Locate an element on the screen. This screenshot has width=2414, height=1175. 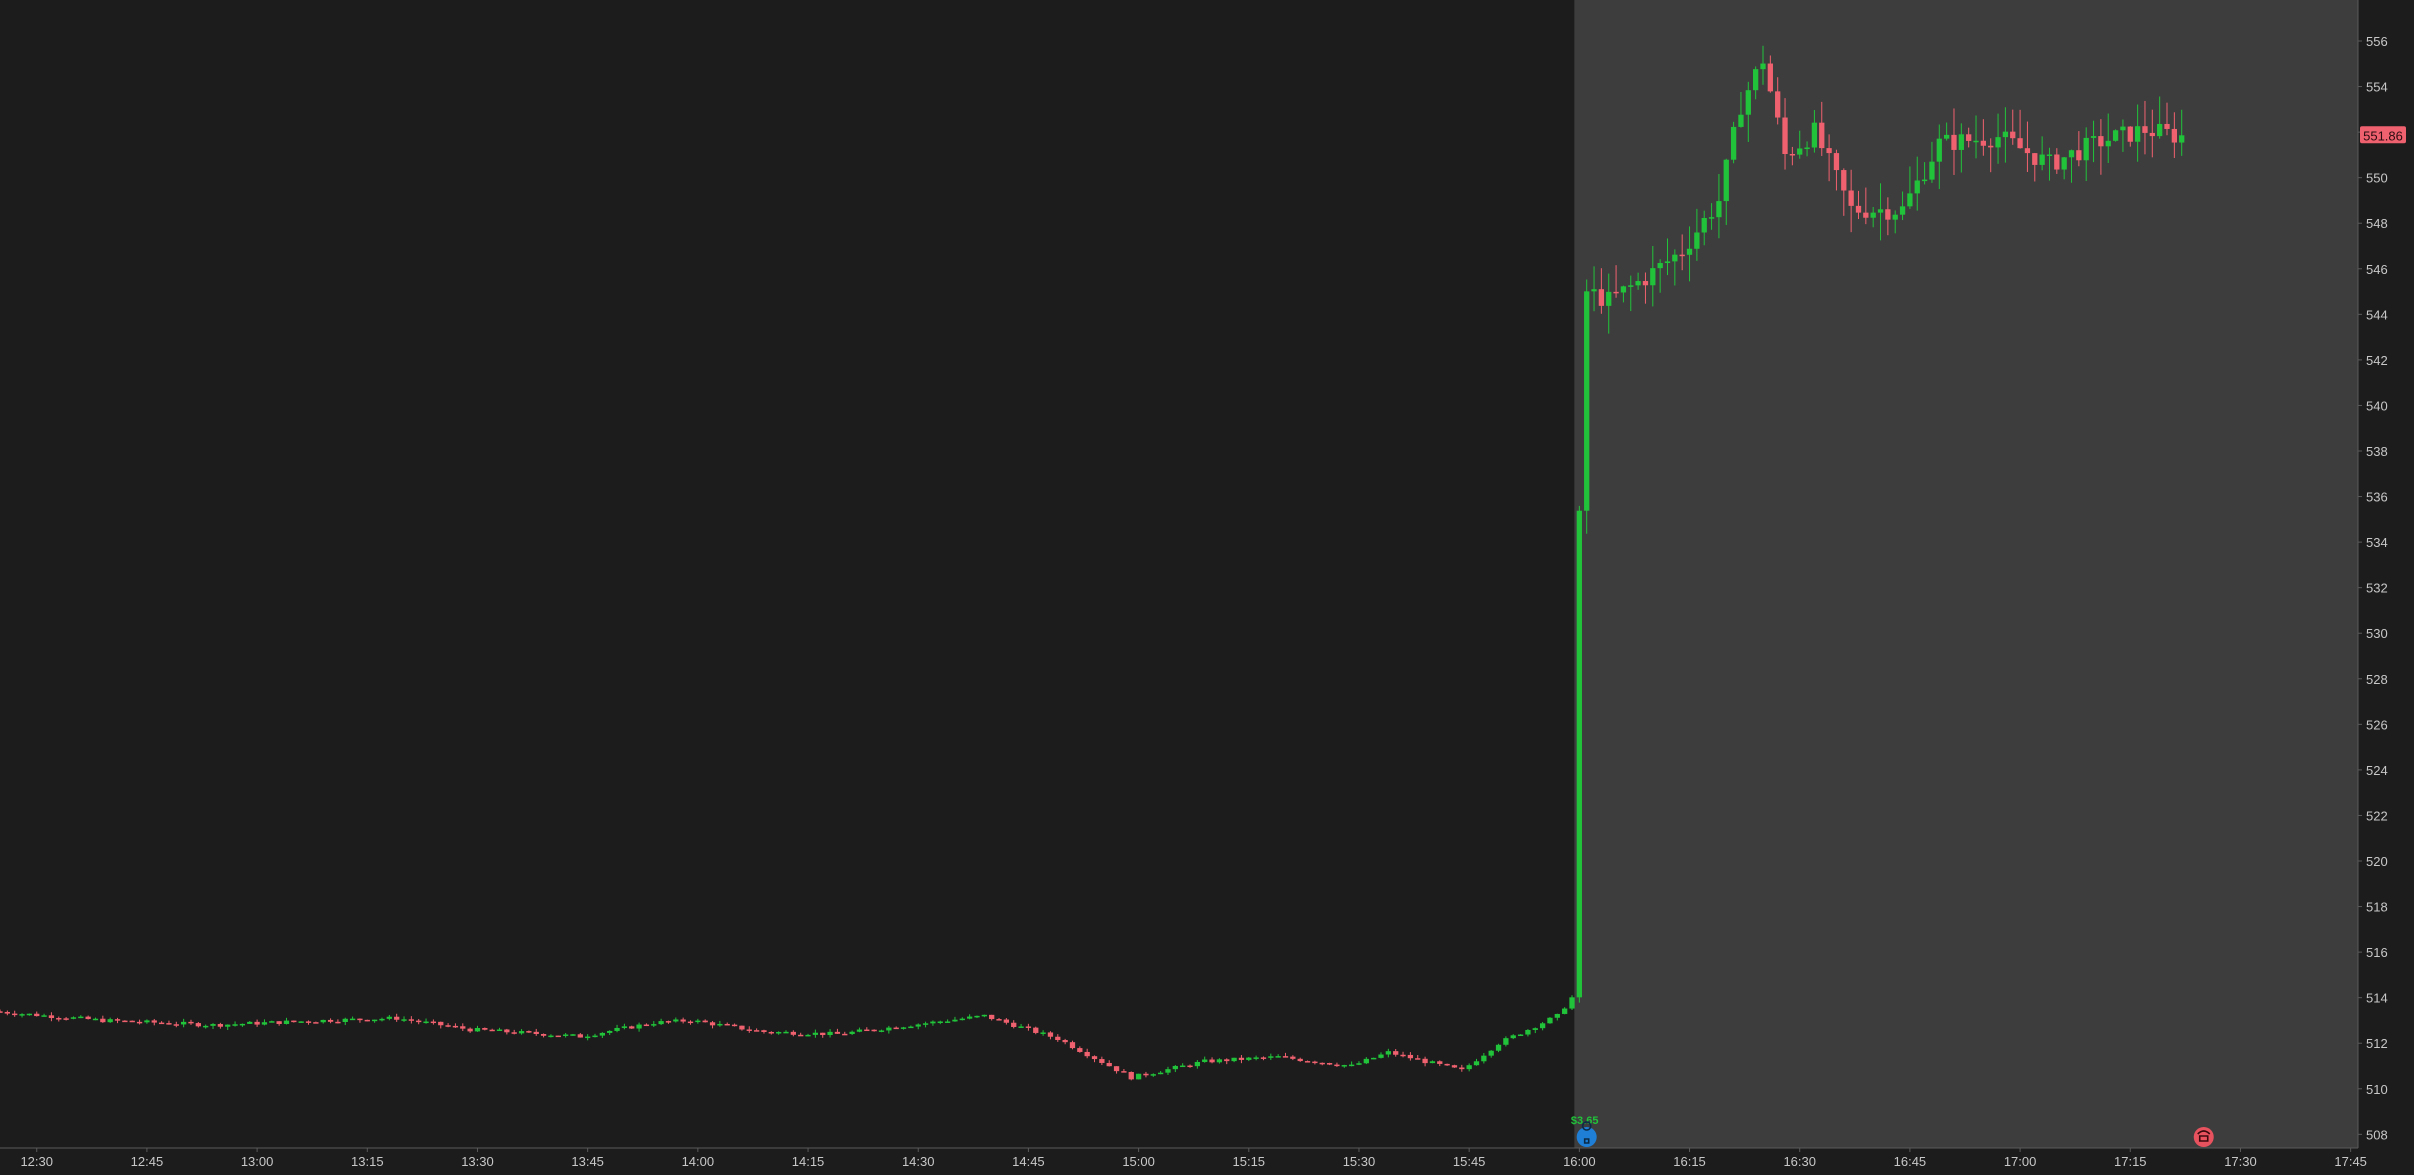
time-tick-label: 16:30 is located at coordinates (1799, 1161).